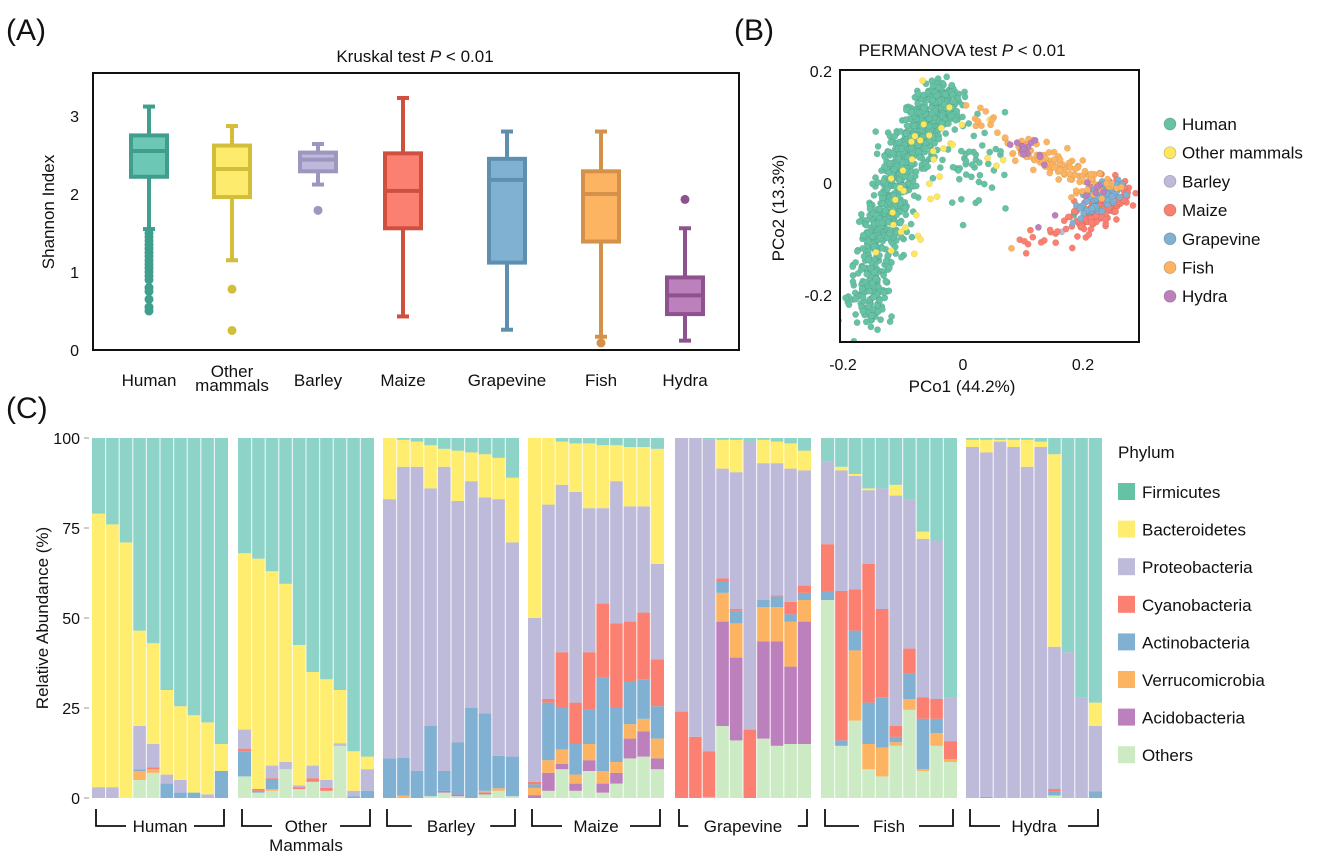  Describe the element at coordinates (889, 618) in the screenshot. I see `facet-fish` at that location.